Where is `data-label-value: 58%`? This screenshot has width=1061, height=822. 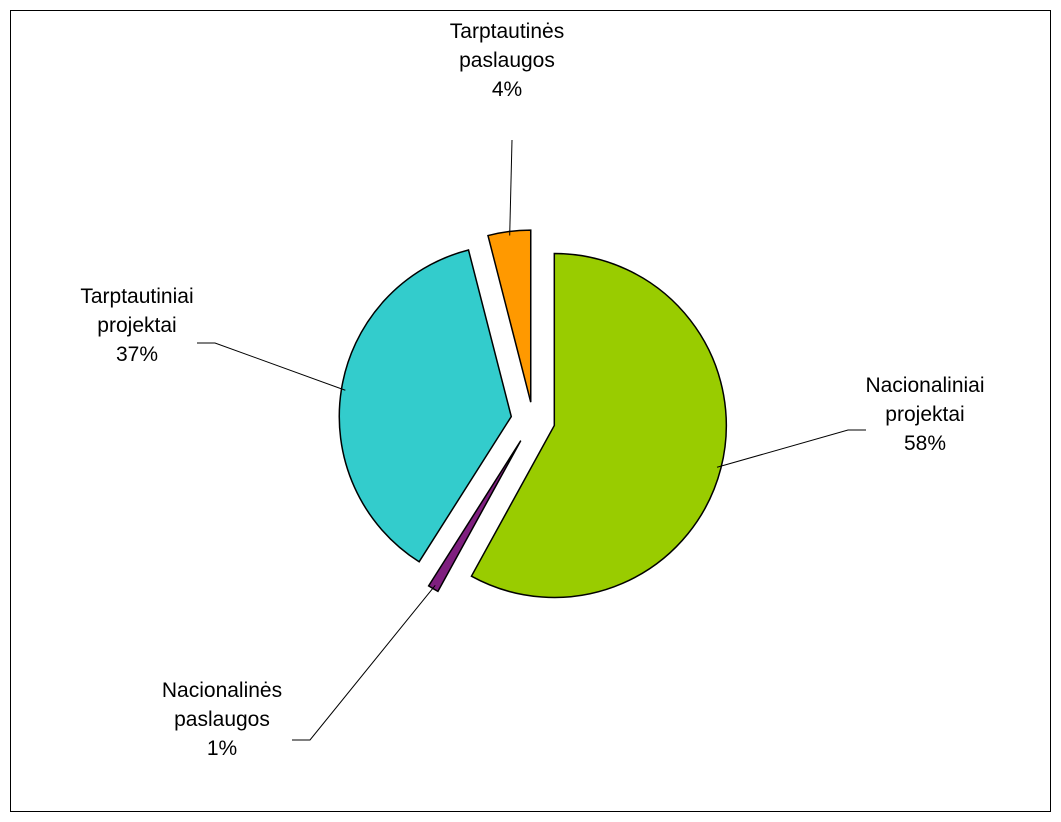 data-label-value: 58% is located at coordinates (925, 443).